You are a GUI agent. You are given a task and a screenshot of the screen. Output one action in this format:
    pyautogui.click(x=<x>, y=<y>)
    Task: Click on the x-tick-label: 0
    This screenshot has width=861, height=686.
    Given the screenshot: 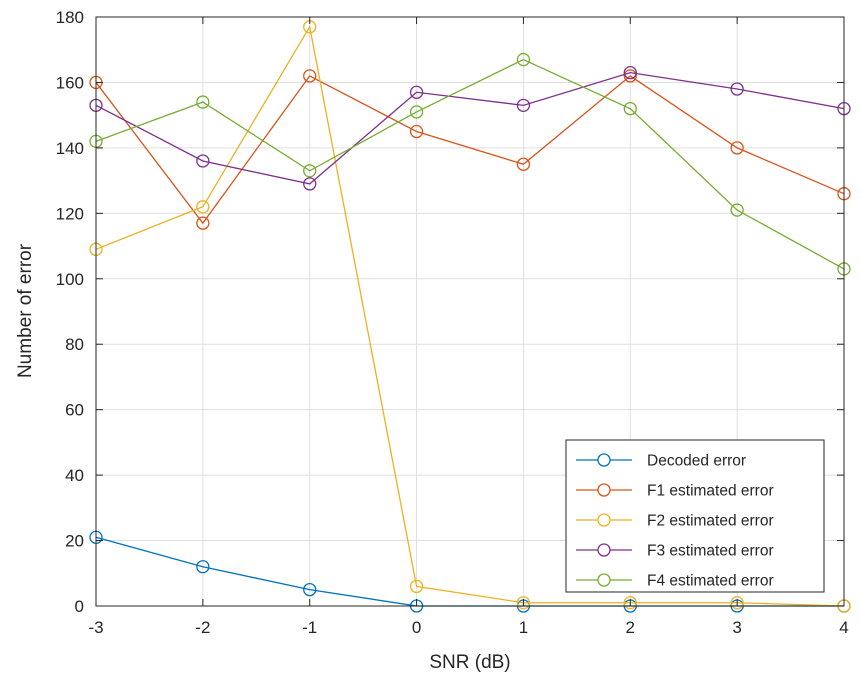 What is the action you would take?
    pyautogui.click(x=416, y=627)
    